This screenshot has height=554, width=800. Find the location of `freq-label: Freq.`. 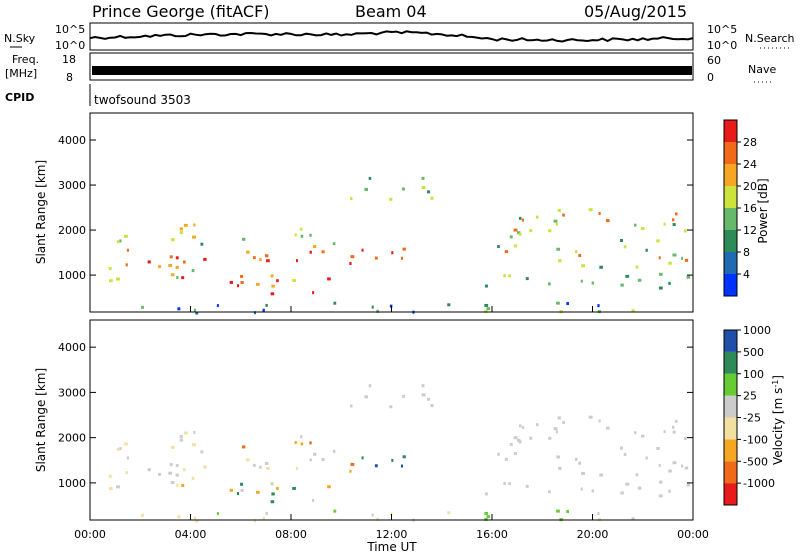

freq-label: Freq. is located at coordinates (25, 59).